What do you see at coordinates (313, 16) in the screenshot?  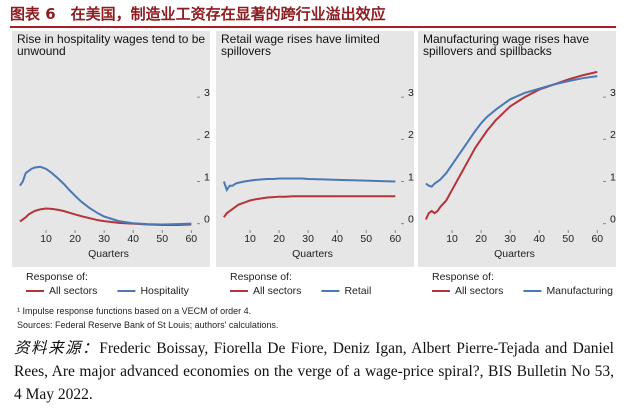 I see `figure-title: 图表 6 在美国，制造业工资存在显著的跨行业溢出效应` at bounding box center [313, 16].